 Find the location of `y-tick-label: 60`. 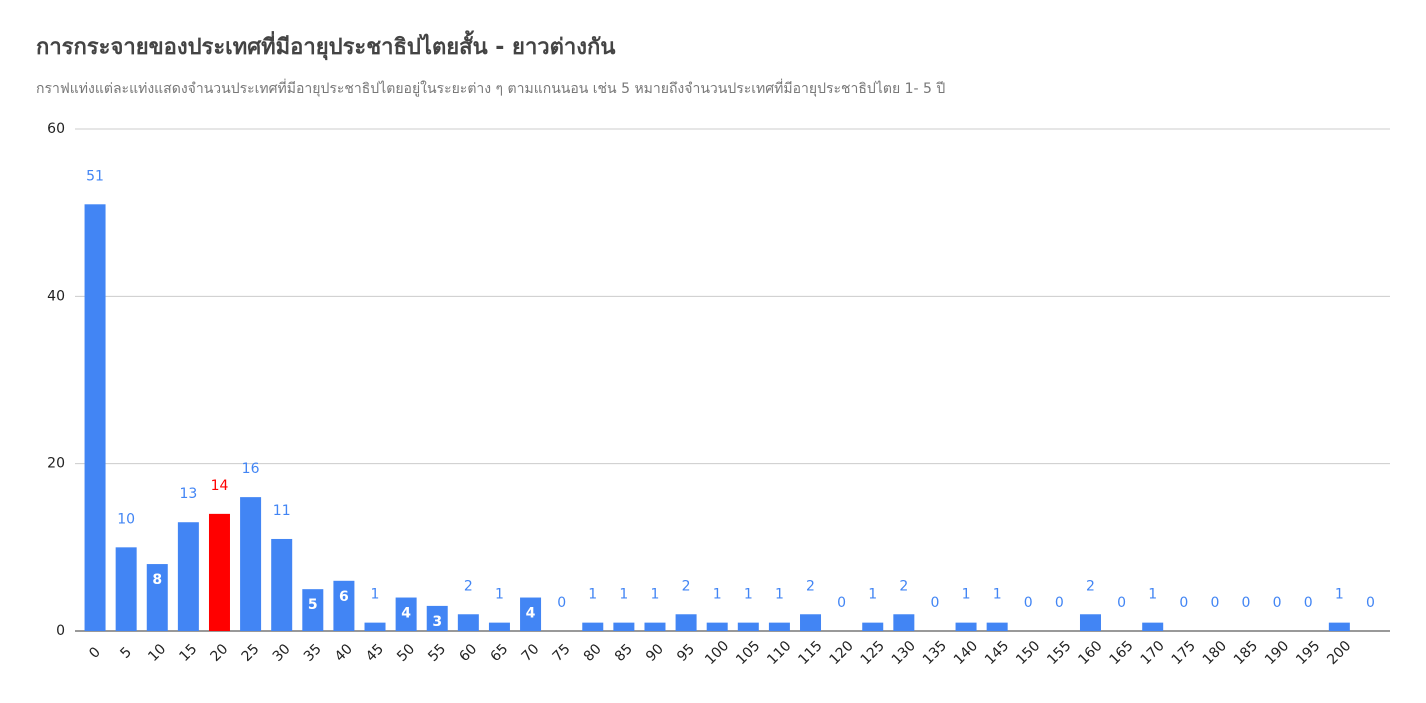

y-tick-label: 60 is located at coordinates (56, 129).